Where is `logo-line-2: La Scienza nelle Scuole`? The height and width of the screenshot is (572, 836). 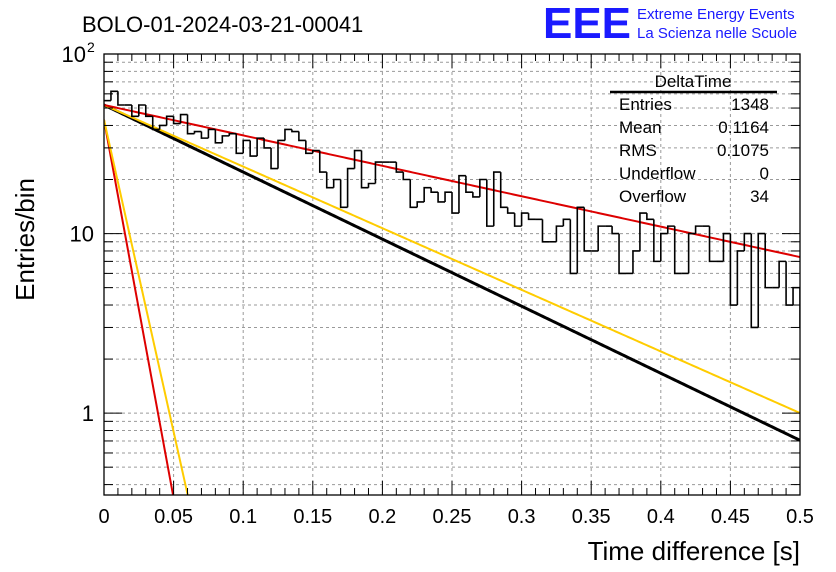
logo-line-2: La Scienza nelle Scuole is located at coordinates (717, 33).